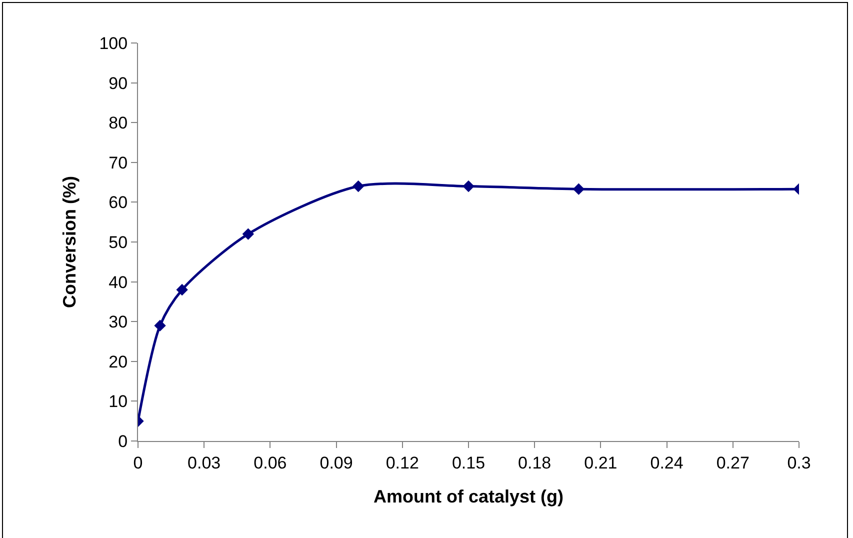 This screenshot has width=853, height=538. Describe the element at coordinates (118, 123) in the screenshot. I see `y-tick-label: 80` at that location.